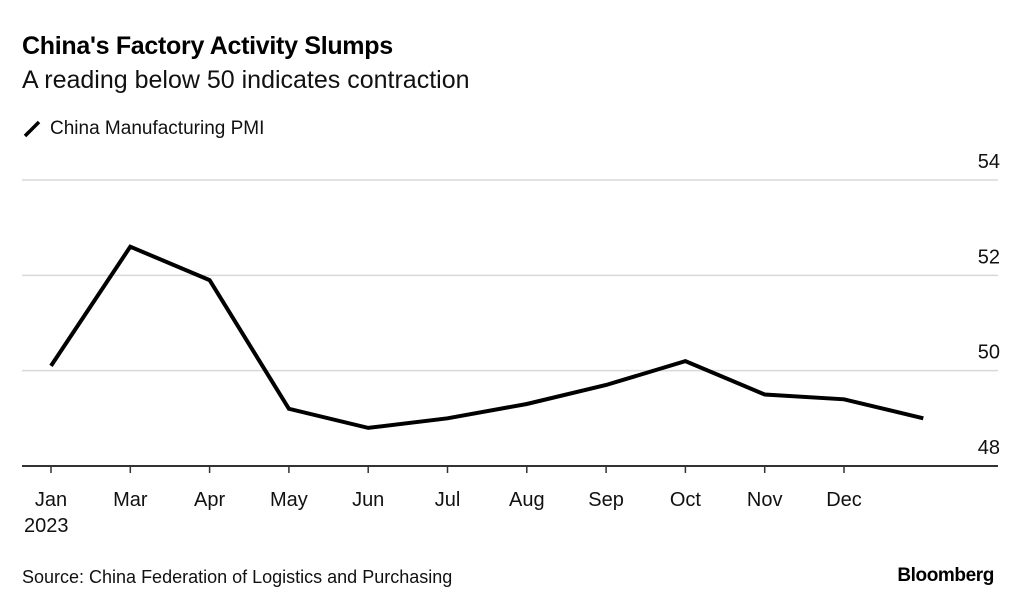 The image size is (1024, 612). Describe the element at coordinates (368, 500) in the screenshot. I see `x-tick-label: Jun` at that location.